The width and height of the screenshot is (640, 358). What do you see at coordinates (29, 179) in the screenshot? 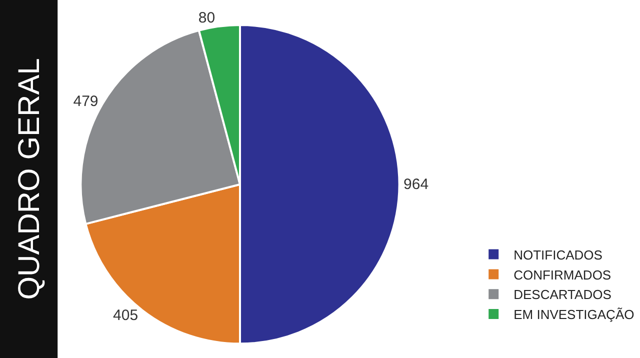
I see `text: QUADRO GERAL` at bounding box center [29, 179].